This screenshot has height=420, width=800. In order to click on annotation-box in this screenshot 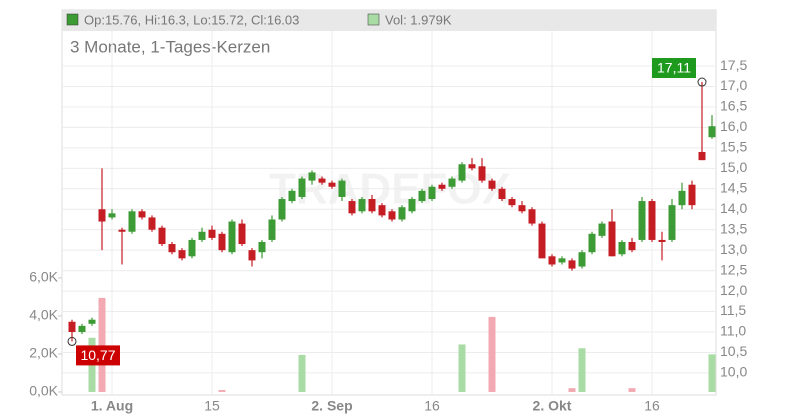, I will do `click(98, 355)`.